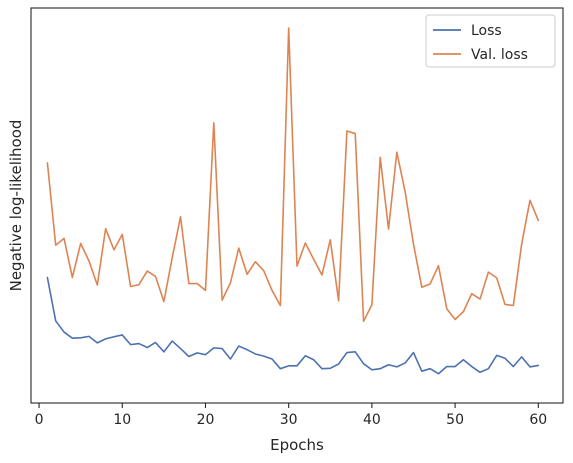  What do you see at coordinates (490, 41) in the screenshot?
I see `legend: Loss Val. loss` at bounding box center [490, 41].